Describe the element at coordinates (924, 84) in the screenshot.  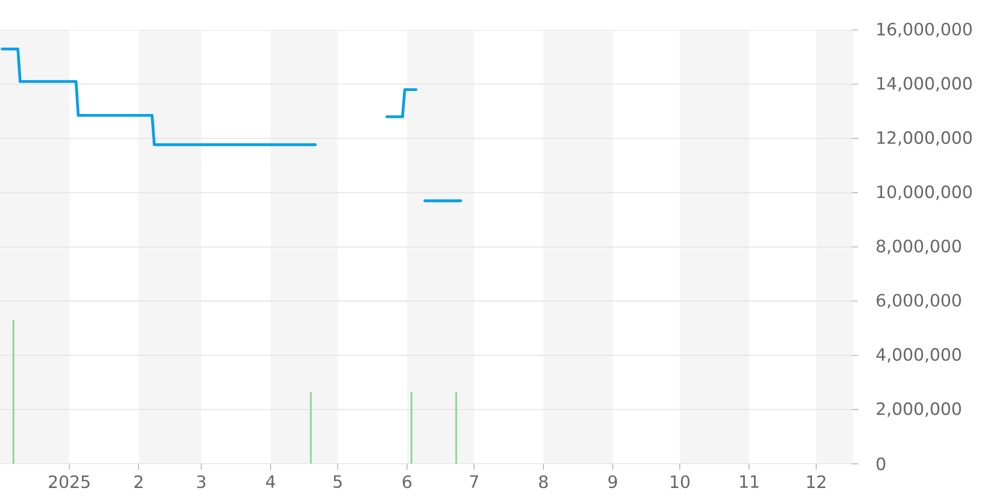
I see `y-tick-label: 14,000,000` at that location.